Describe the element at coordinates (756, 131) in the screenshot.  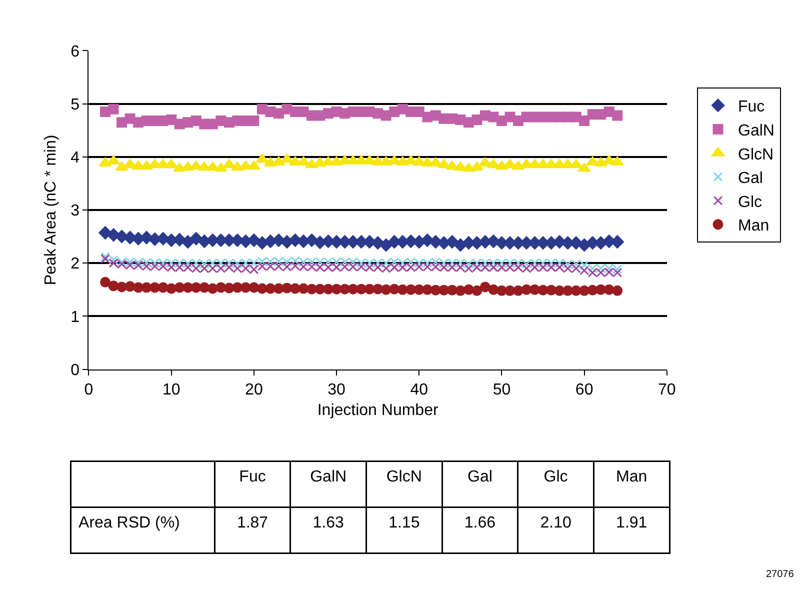
I see `legend-label: GalN` at that location.